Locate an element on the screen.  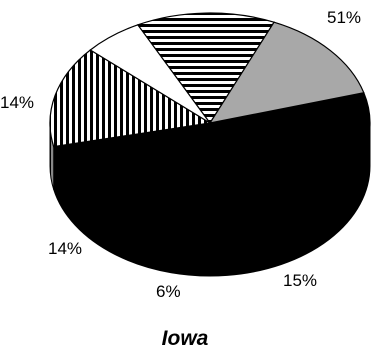
slice-label-6: 6% is located at coordinates (168, 291).